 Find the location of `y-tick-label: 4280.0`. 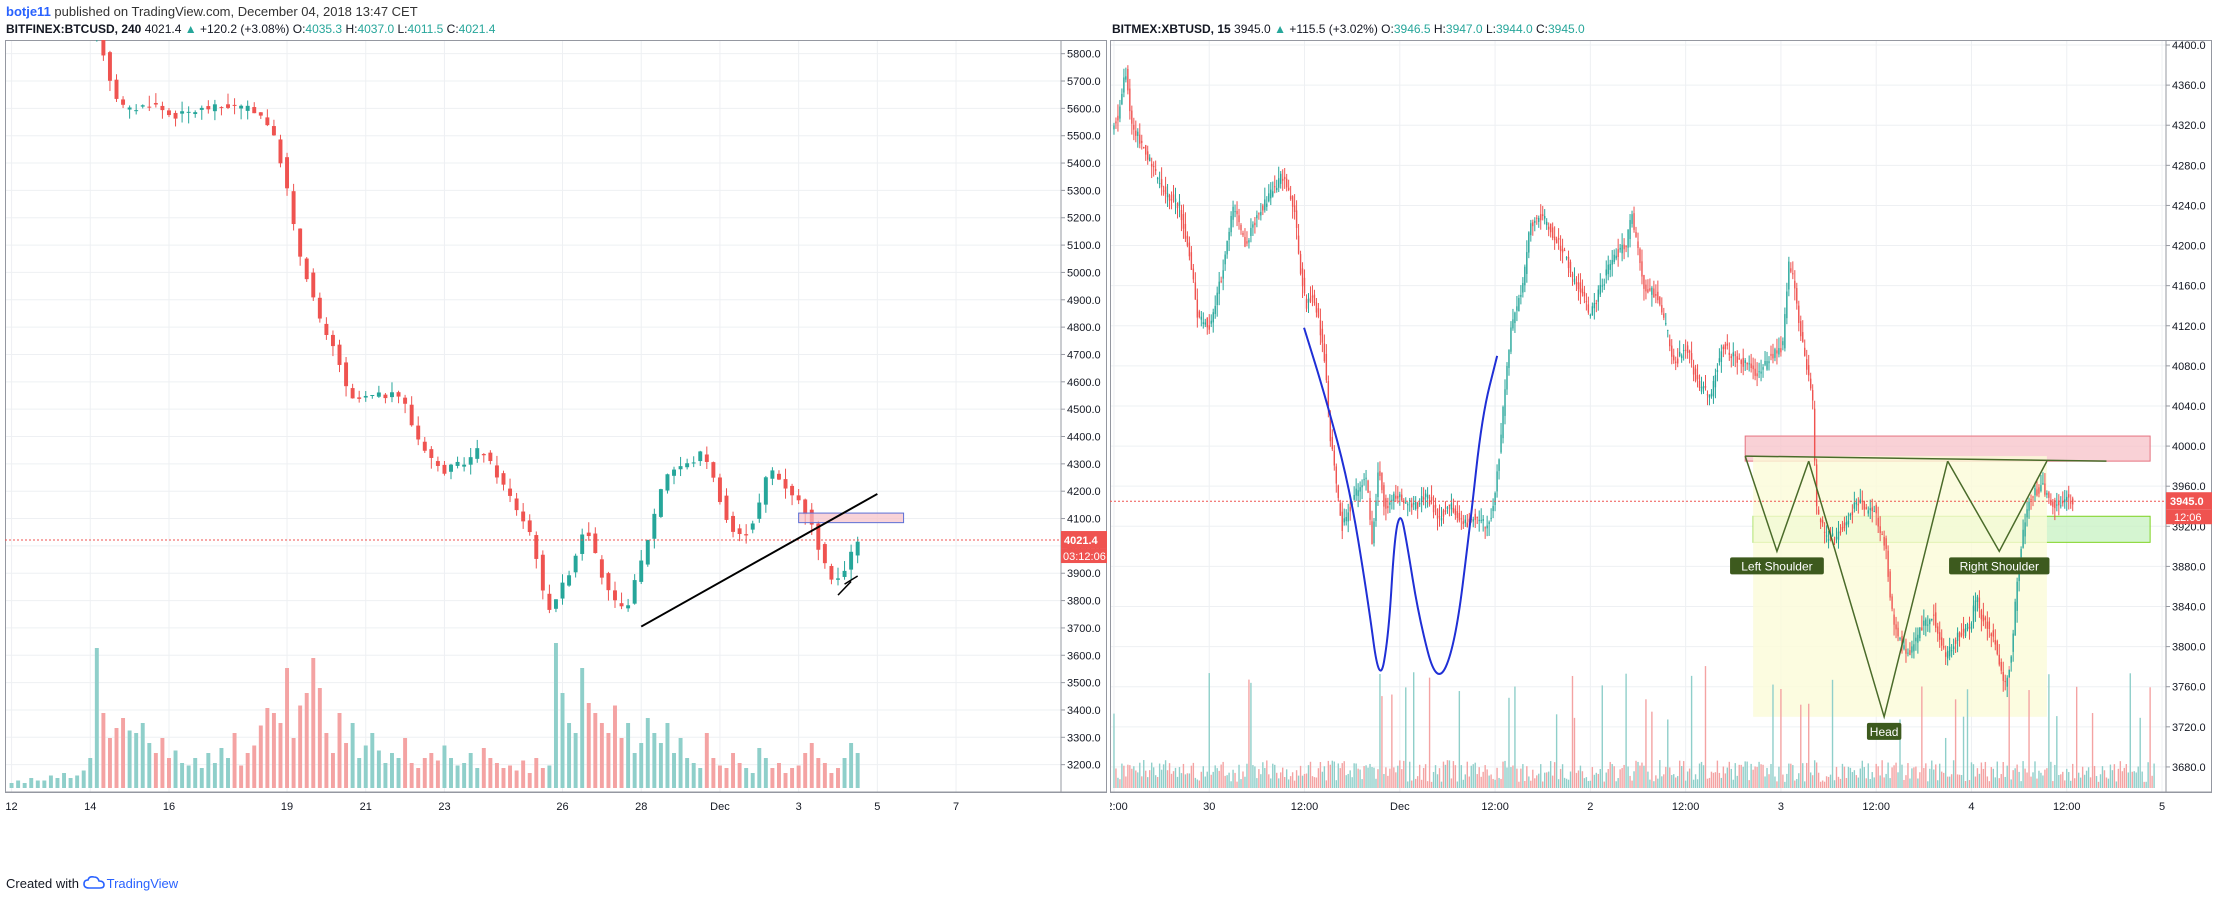

y-tick-label: 4280.0 is located at coordinates (2189, 166).